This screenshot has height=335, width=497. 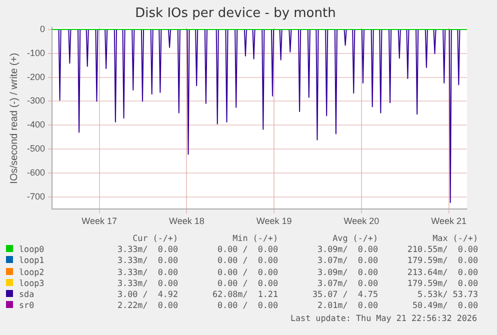 I want to click on x-tick-label: Week 18, so click(x=186, y=221).